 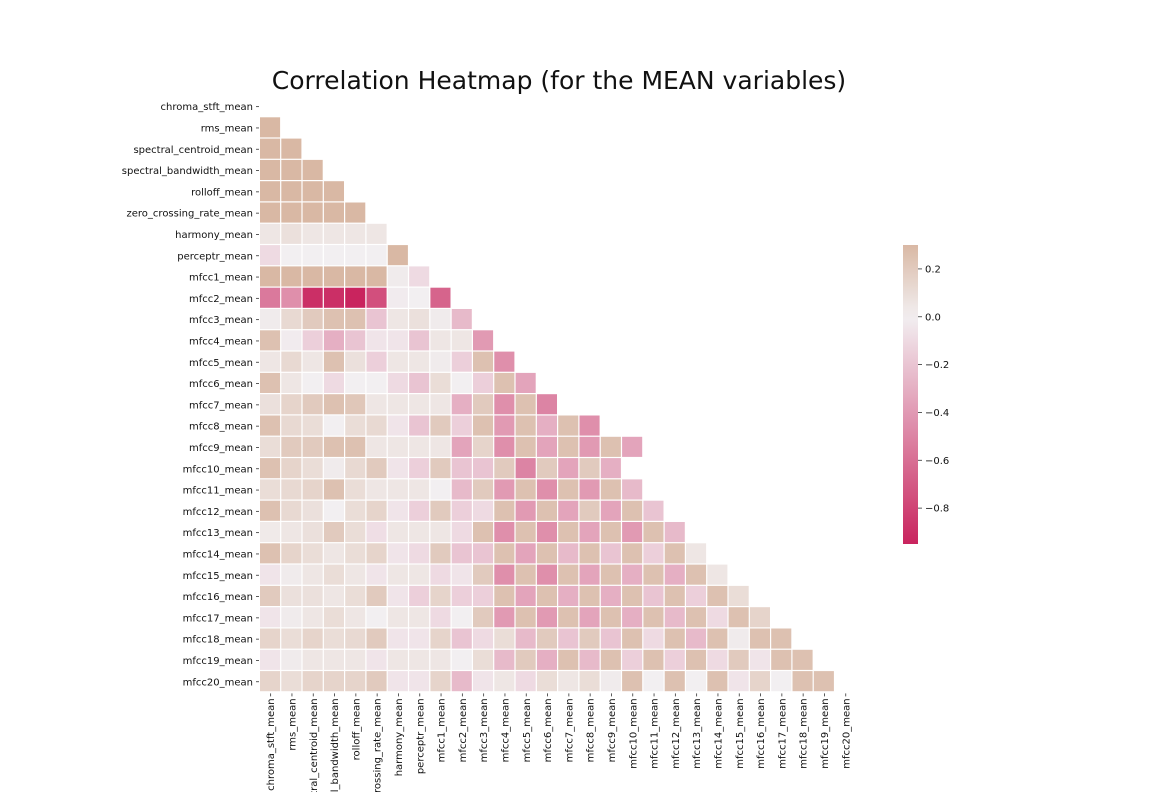 What do you see at coordinates (461, 595) in the screenshot?
I see `heatmap-cell-mfcc16_mean-mfcc2_mean` at bounding box center [461, 595].